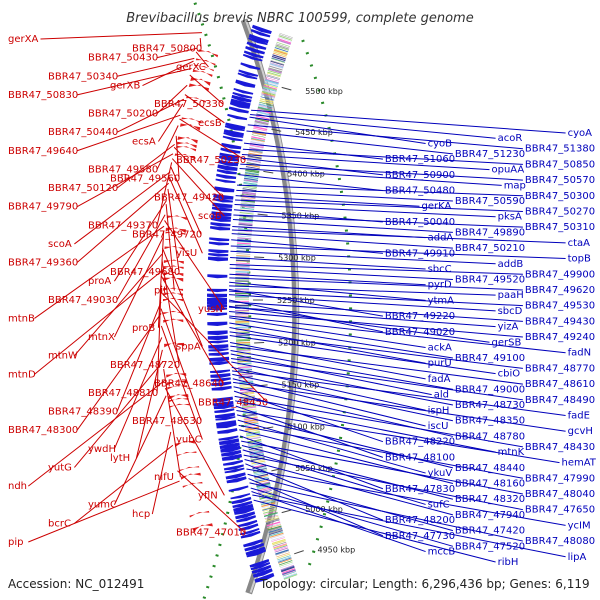 This screenshot has width=600, height=600. I want to click on right-gene-label: BBR47_49240, so click(560, 337).